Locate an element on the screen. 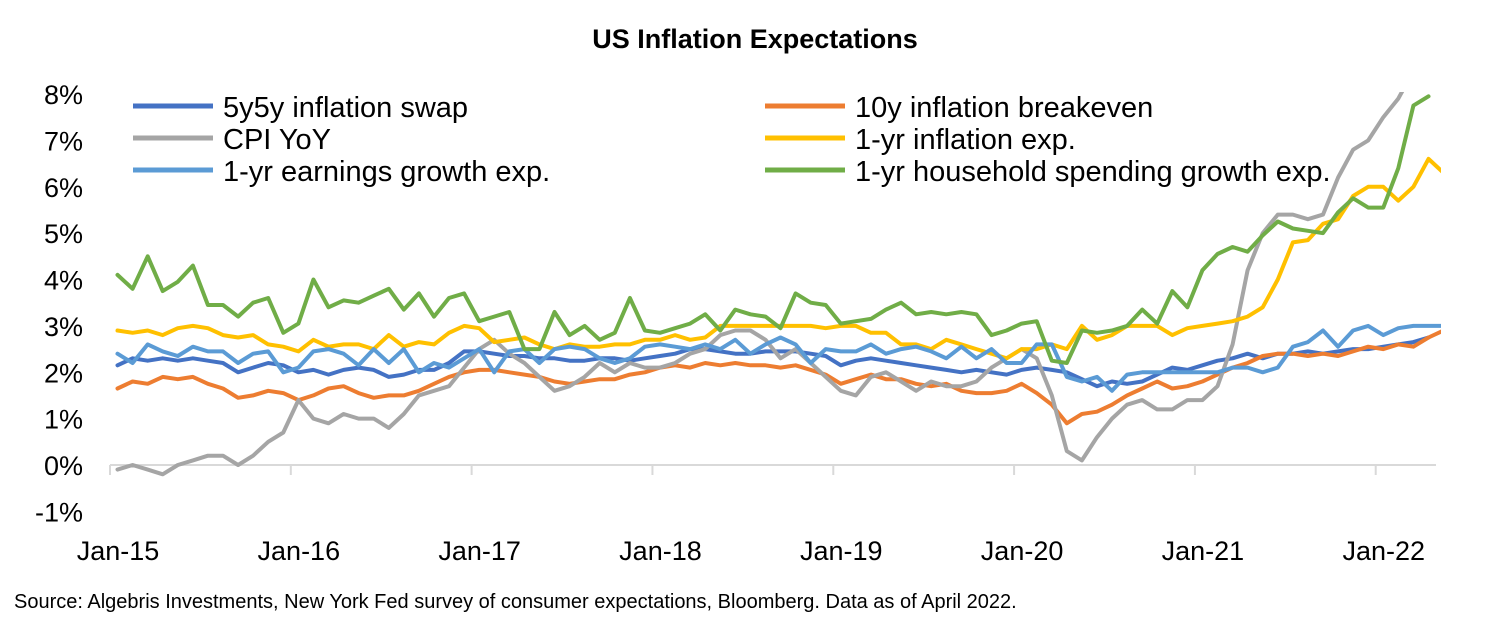 This screenshot has height=628, width=1494. y-tick-label: 7% is located at coordinates (63, 141).